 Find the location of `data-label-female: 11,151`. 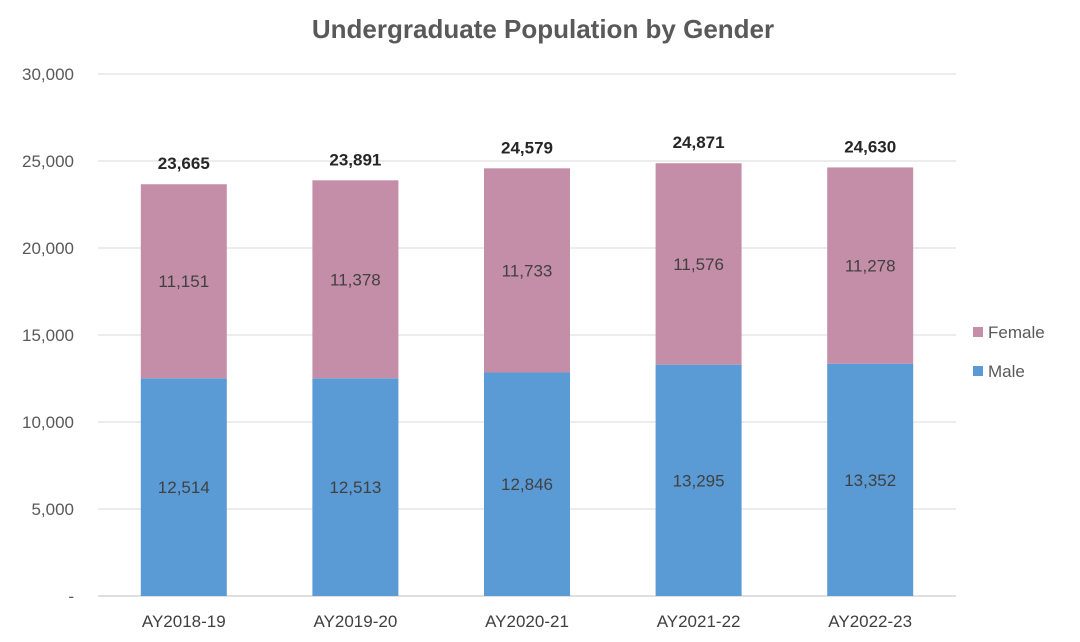

data-label-female: 11,151 is located at coordinates (183, 281).